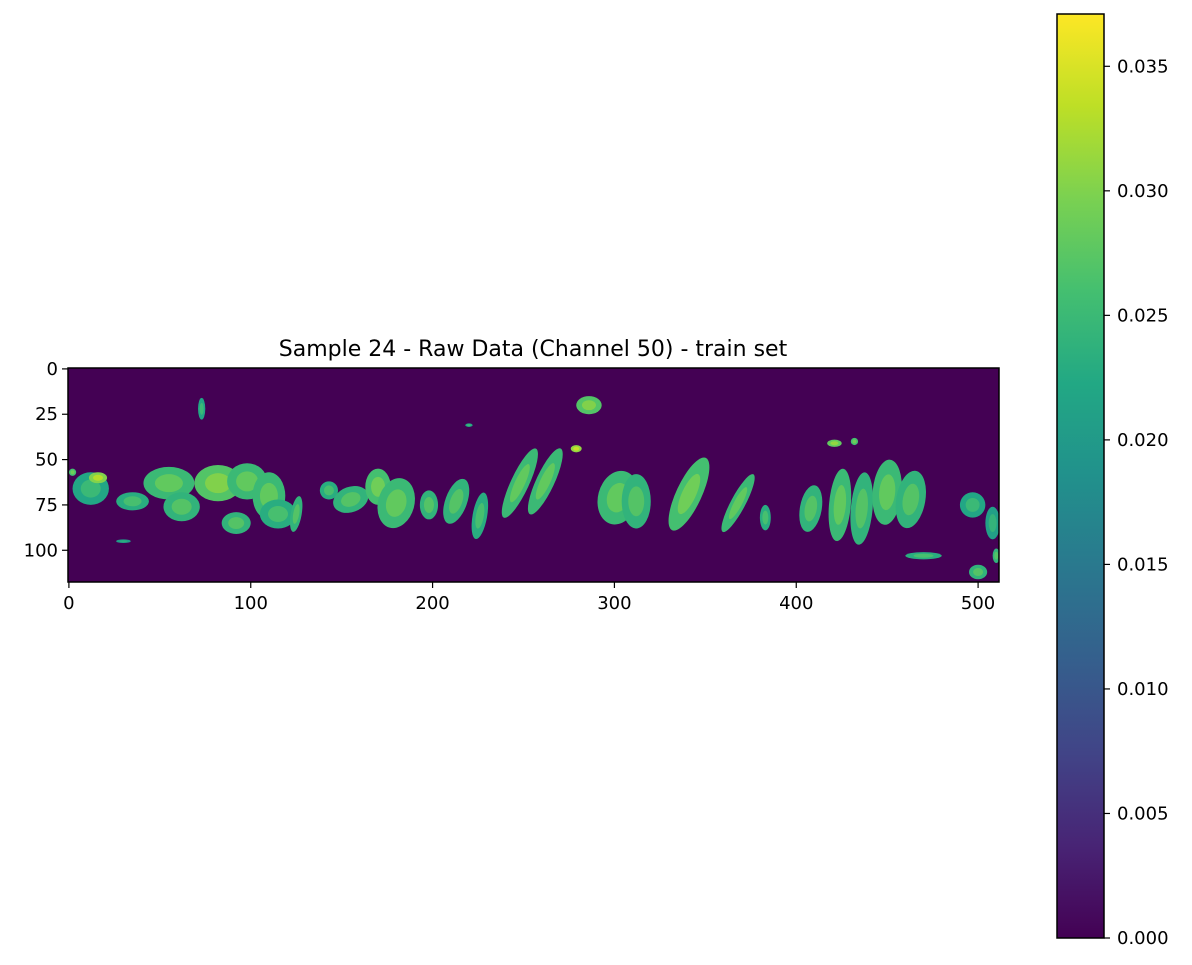 The height and width of the screenshot is (965, 1192). I want to click on y-tick-label: 75, so click(46, 505).